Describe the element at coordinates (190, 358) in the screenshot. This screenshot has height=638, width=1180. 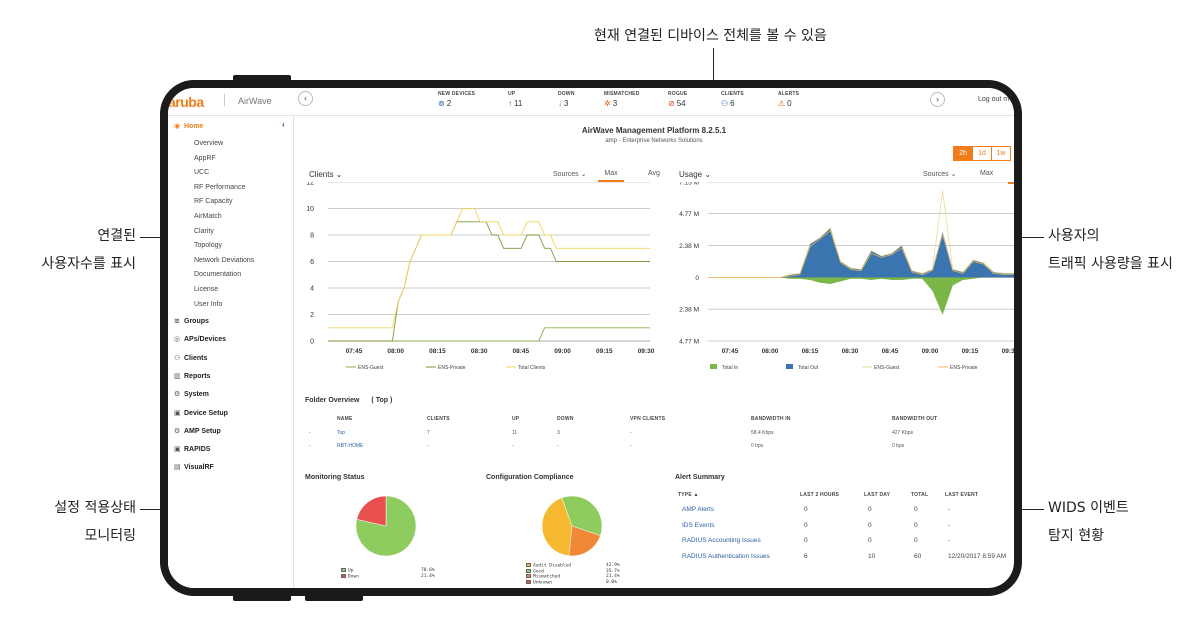
I see `sidebar-item-clients: ⚇ Clients` at that location.